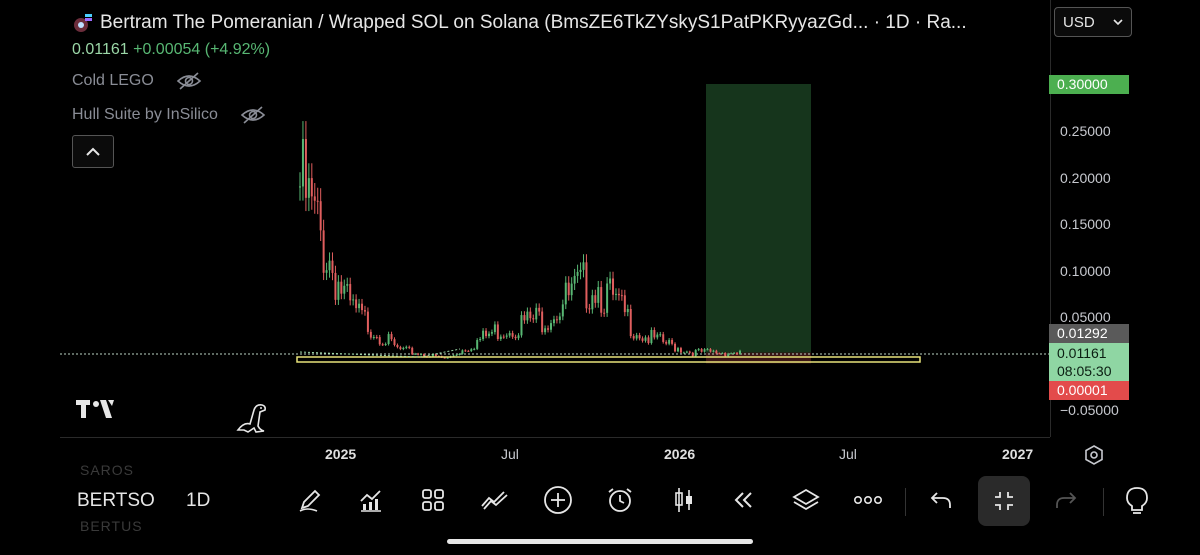  I want to click on interval-selector: 1D, so click(198, 500).